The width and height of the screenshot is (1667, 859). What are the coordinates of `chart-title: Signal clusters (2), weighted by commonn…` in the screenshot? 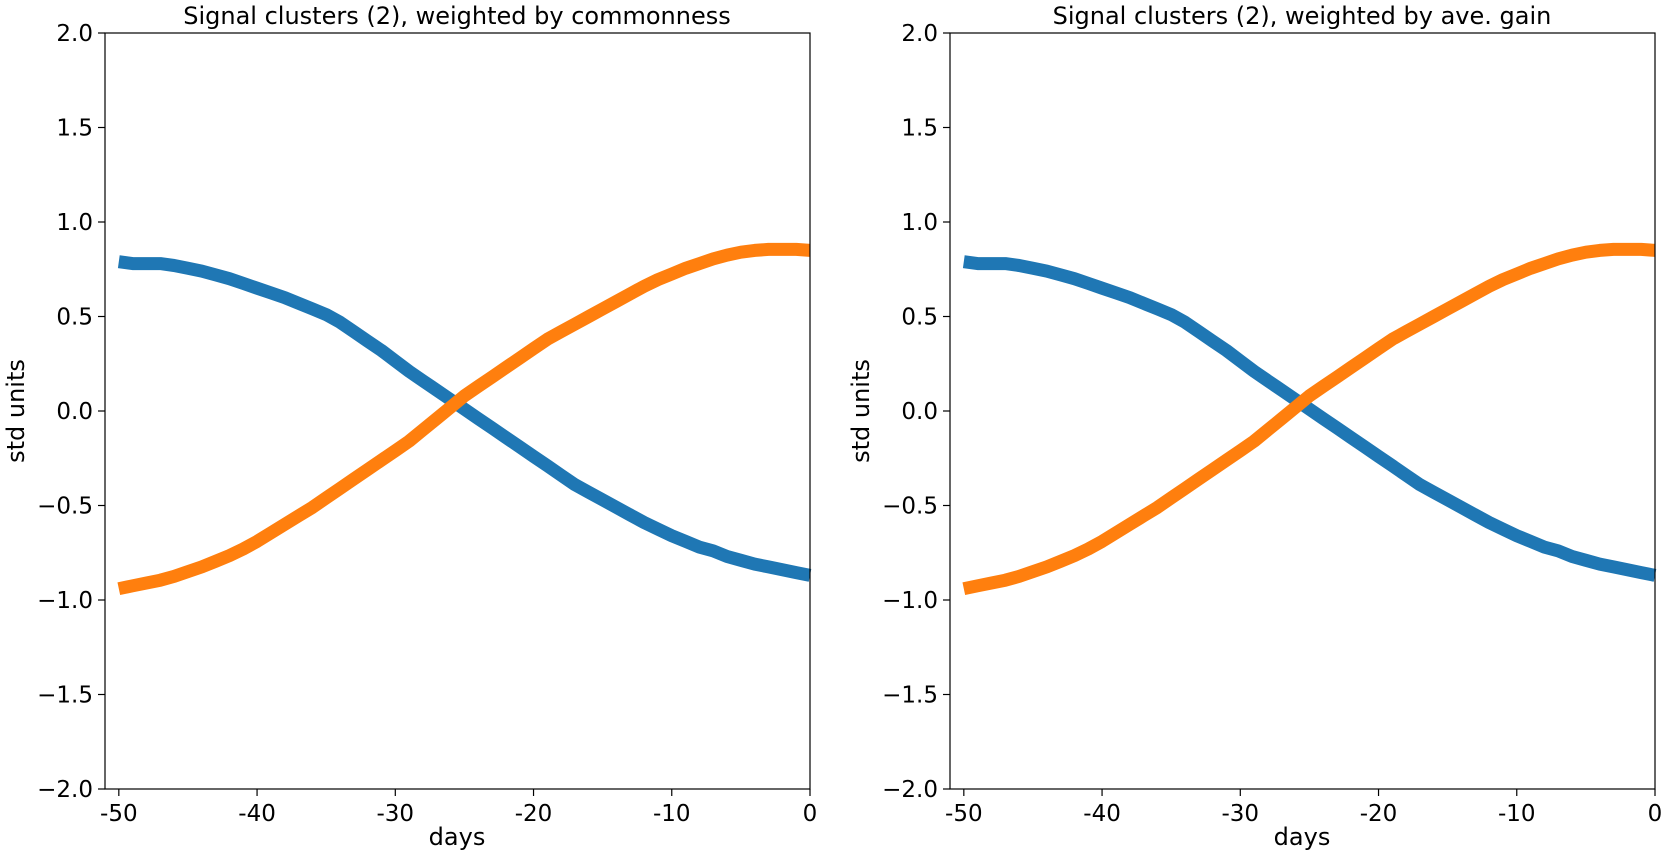 It's located at (457, 16).